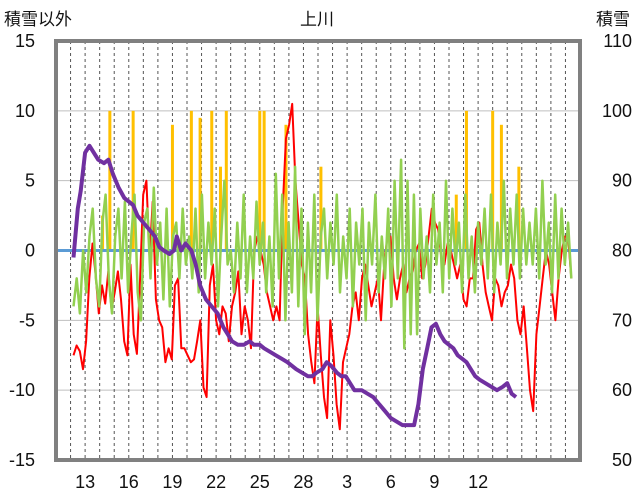 This screenshot has height=501, width=636. What do you see at coordinates (25, 41) in the screenshot?
I see `left-y-tick-label: 15` at bounding box center [25, 41].